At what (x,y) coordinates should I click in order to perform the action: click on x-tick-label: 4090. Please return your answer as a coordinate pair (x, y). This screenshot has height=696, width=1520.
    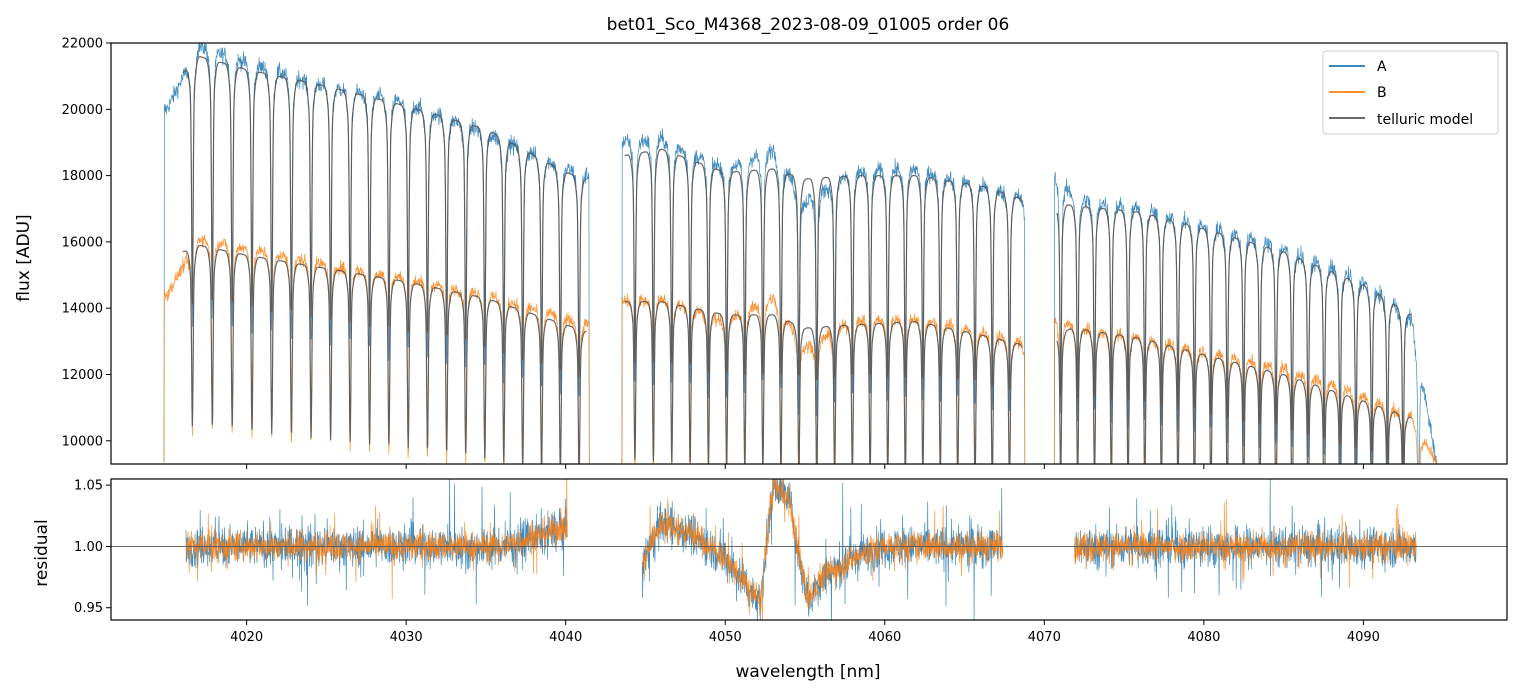
    Looking at the image, I should click on (1363, 637).